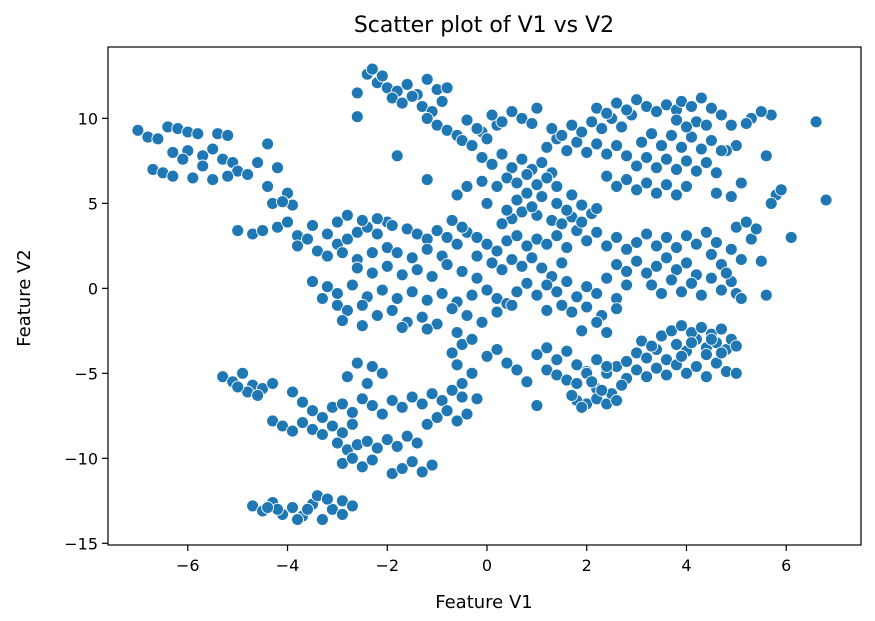  Describe the element at coordinates (86, 373) in the screenshot. I see `y-tick-label: −5` at that location.